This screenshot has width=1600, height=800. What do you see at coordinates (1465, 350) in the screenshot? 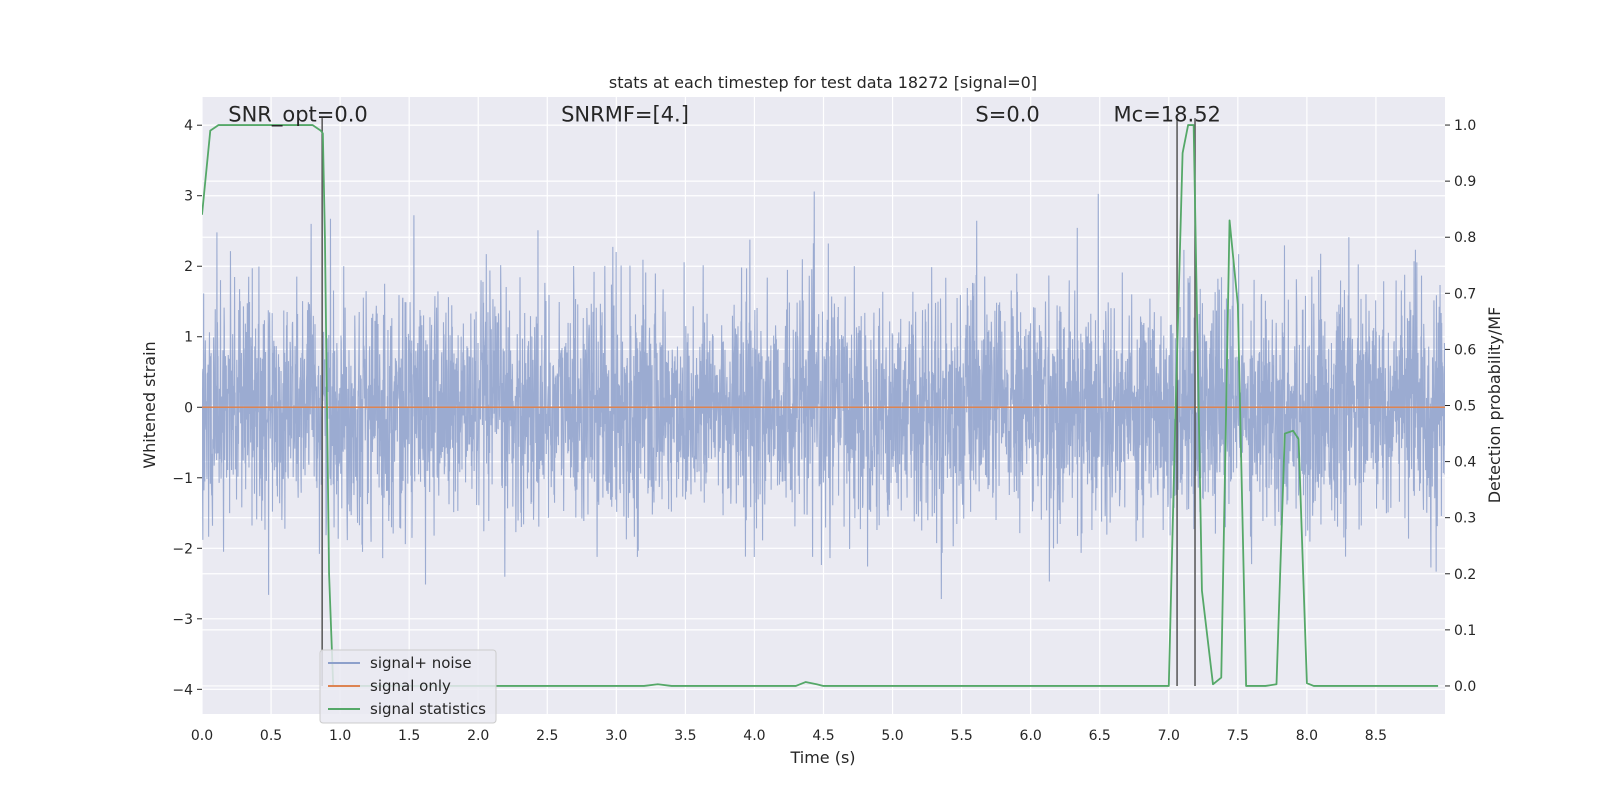
I see `y-right-tick-label: 0.6` at bounding box center [1465, 350].